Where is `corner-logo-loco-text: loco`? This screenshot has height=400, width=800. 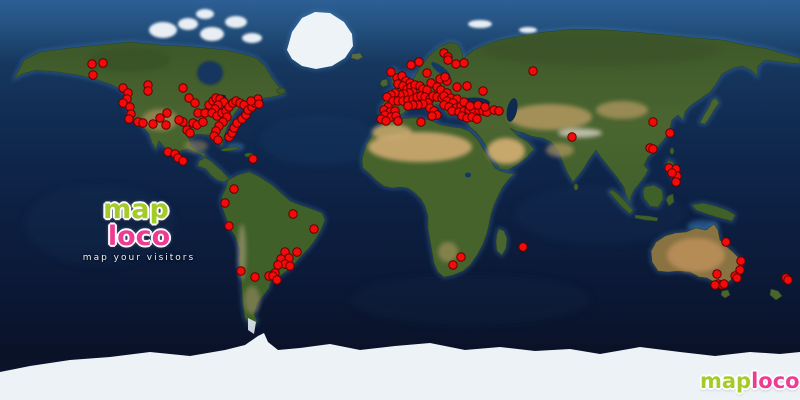
corner-logo-loco-text: loco is located at coordinates (775, 381).